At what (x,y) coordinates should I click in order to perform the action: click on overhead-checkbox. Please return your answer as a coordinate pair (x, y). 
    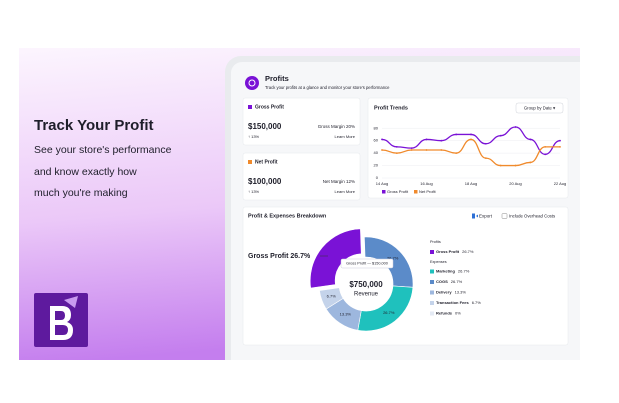
    Looking at the image, I should click on (504, 216).